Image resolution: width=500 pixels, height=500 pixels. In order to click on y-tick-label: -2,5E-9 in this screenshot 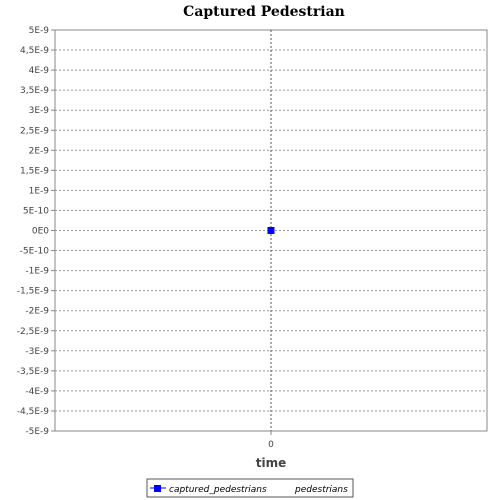, I will do `click(33, 332)`.